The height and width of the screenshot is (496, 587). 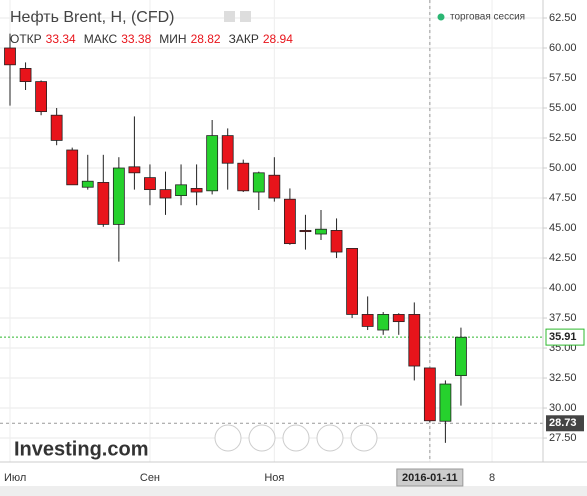 I want to click on header-label: ОТКР, so click(x=26, y=39).